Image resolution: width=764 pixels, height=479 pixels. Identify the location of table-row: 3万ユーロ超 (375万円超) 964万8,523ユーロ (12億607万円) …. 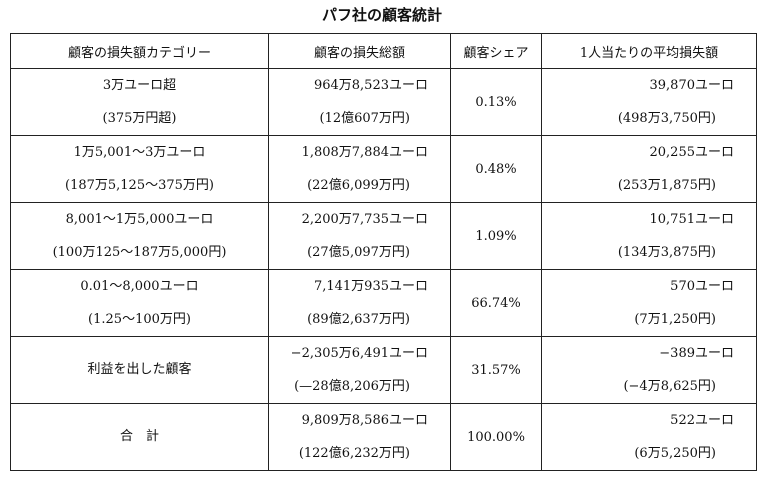
(383, 102).